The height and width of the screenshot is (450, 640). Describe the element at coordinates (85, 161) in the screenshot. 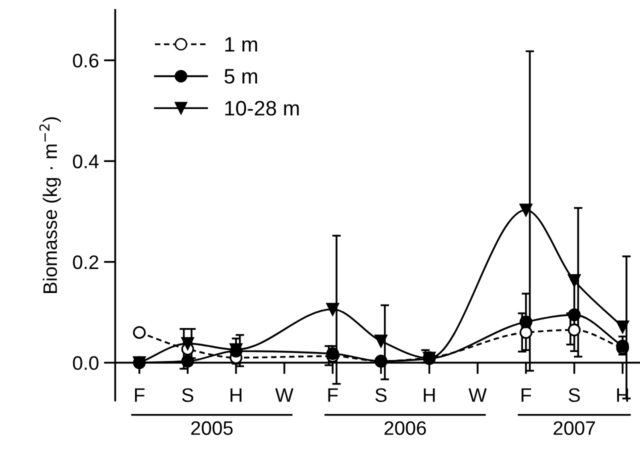

I see `y-tick-label: 0.4` at that location.